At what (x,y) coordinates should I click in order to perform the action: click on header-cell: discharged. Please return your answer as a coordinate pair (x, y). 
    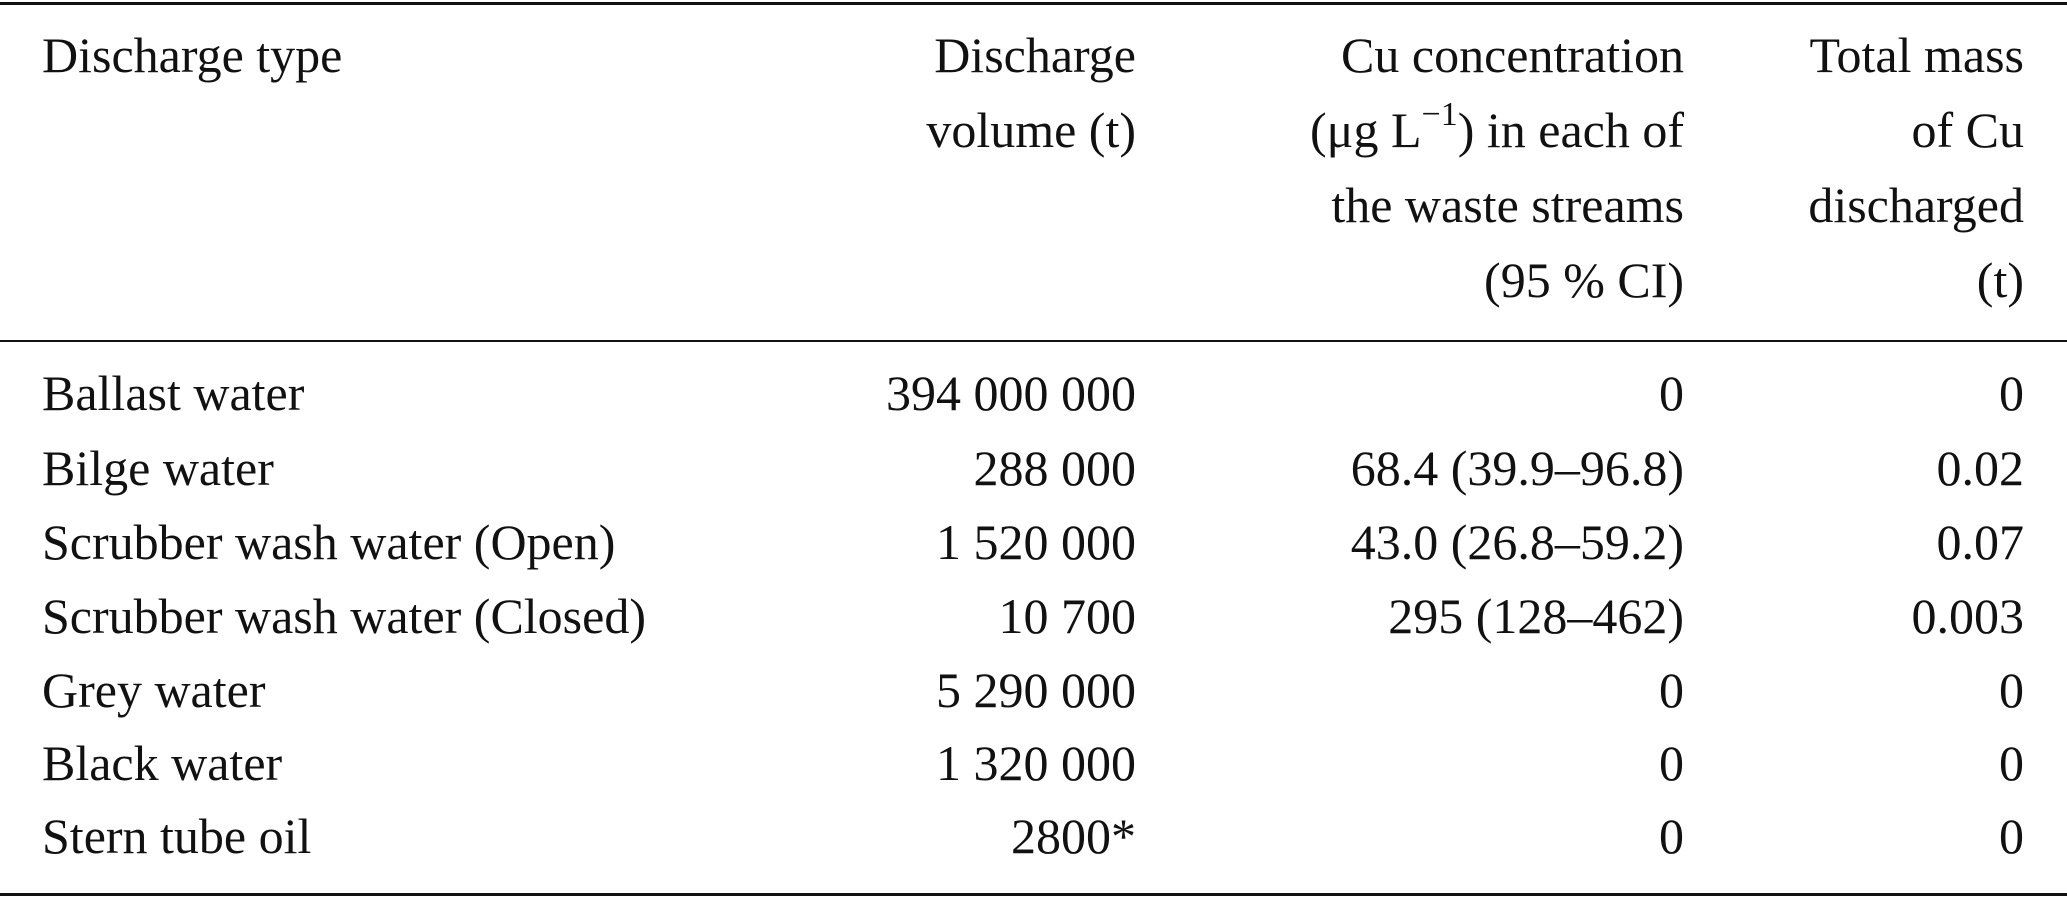
    Looking at the image, I should click on (1916, 205).